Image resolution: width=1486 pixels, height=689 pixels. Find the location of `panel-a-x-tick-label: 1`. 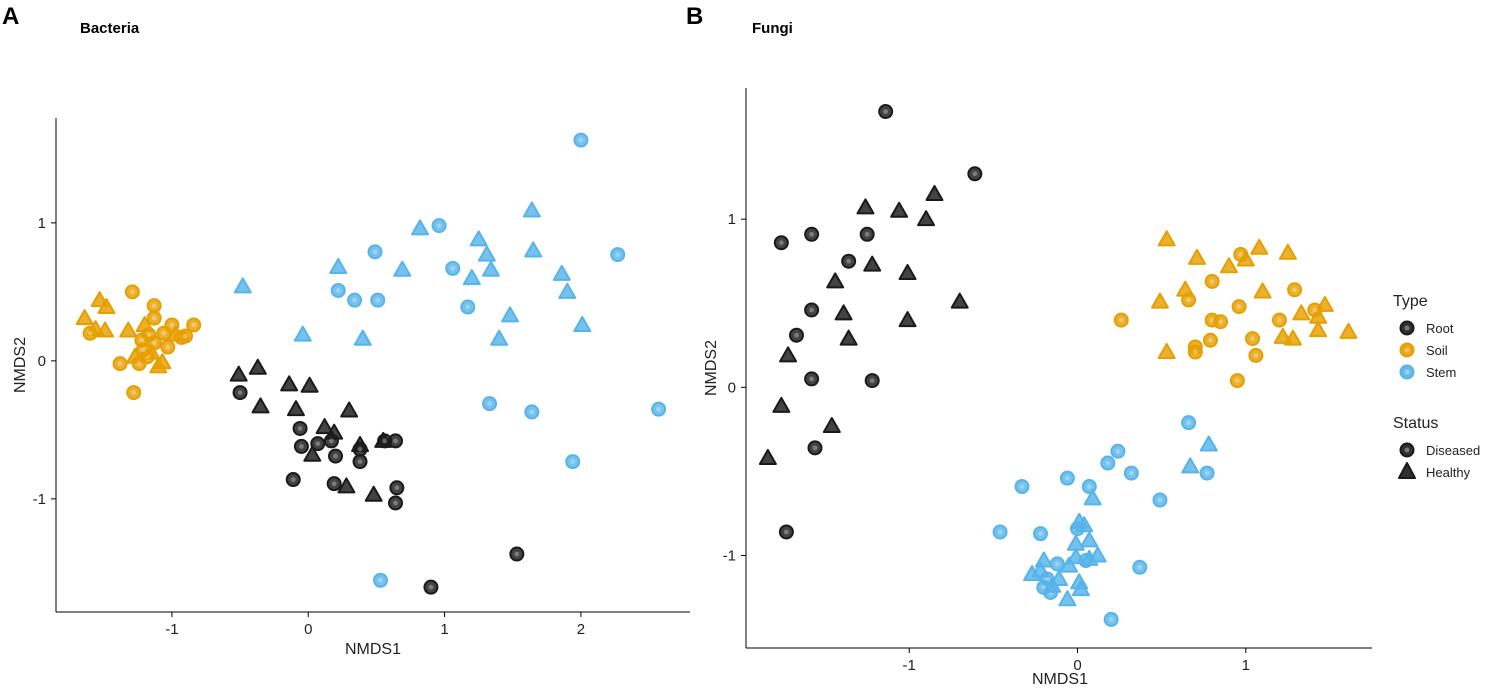

panel-a-x-tick-label: 1 is located at coordinates (444, 629).